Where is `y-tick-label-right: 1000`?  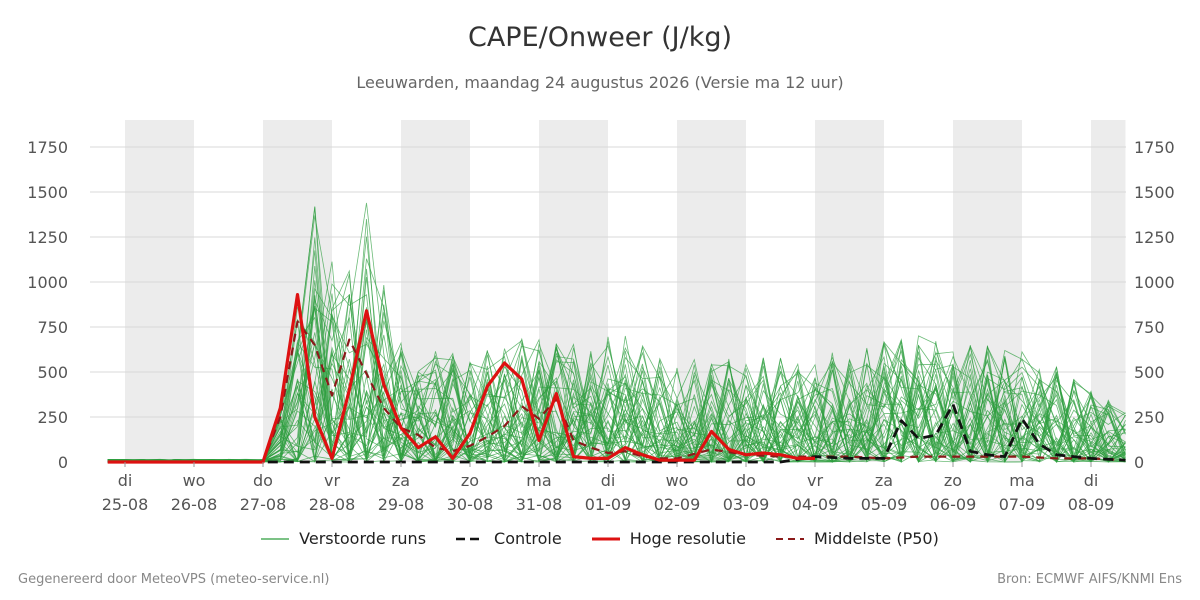 y-tick-label-right: 1000 is located at coordinates (1154, 282).